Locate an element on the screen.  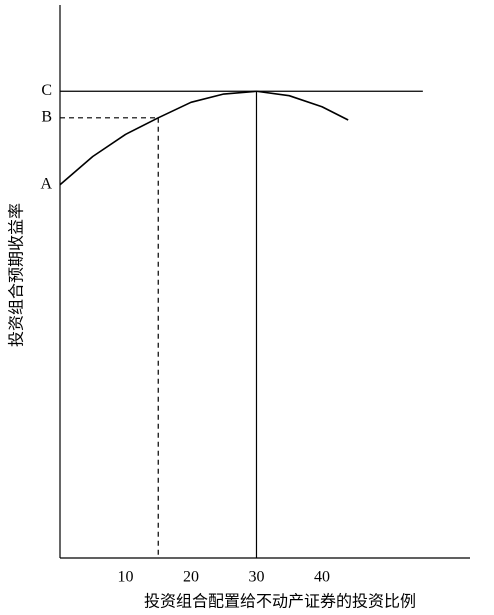
y-tick-label: A is located at coordinates (46, 183).